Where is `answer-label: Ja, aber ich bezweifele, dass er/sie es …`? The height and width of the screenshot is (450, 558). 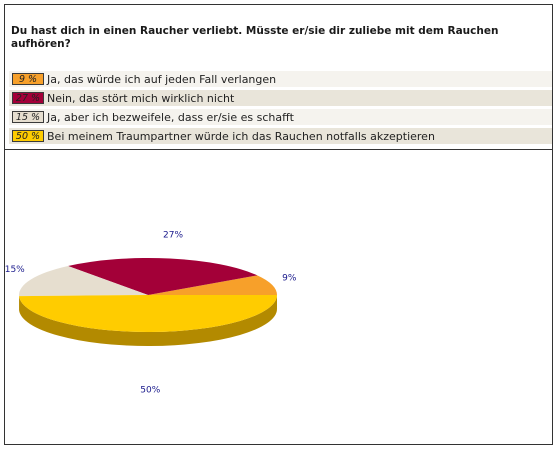
answer-label: Ja, aber ich bezweifele, dass er/sie es … is located at coordinates (170, 117).